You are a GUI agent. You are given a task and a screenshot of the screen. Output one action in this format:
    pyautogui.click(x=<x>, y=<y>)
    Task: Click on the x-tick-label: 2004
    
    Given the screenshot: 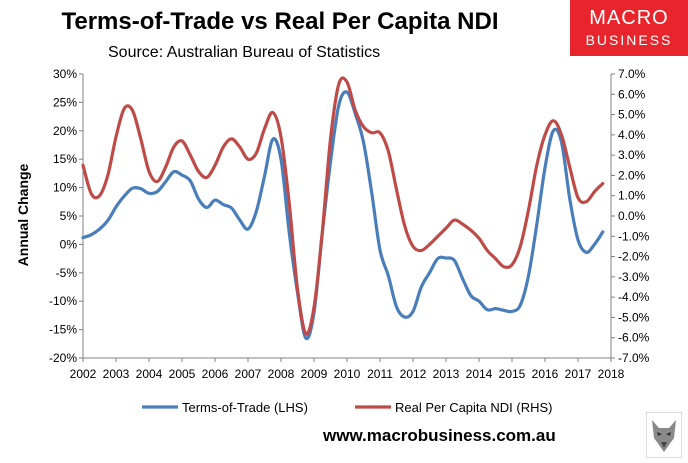 What is the action you would take?
    pyautogui.click(x=149, y=374)
    